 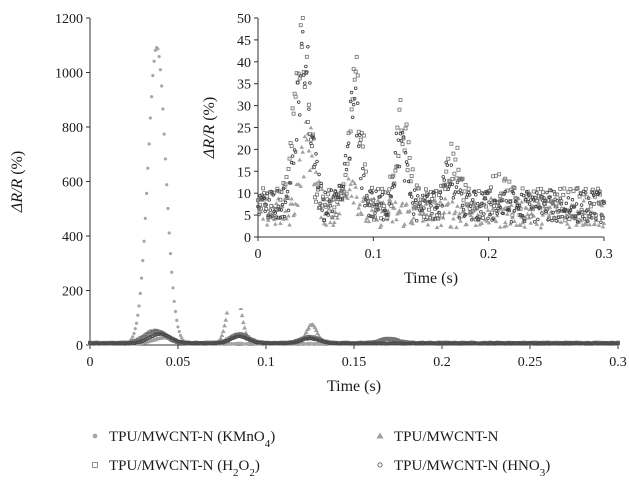 What do you see at coordinates (463, 468) in the screenshot?
I see `legend-item: TPU/MWCNT-N (HNO3)` at bounding box center [463, 468].